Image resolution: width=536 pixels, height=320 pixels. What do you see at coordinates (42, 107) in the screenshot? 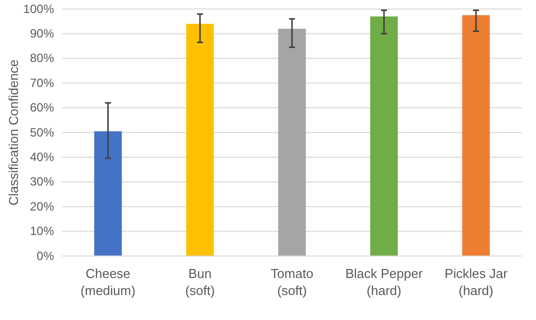
I see `y-tick-label: 60%` at bounding box center [42, 107].